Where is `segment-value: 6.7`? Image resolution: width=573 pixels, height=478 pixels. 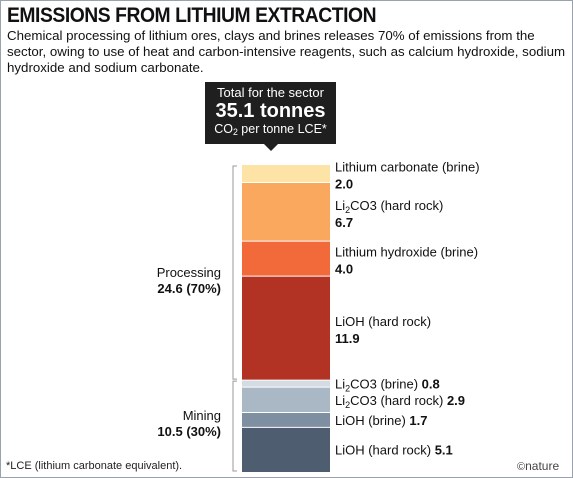
segment-value: 6.7 is located at coordinates (344, 222).